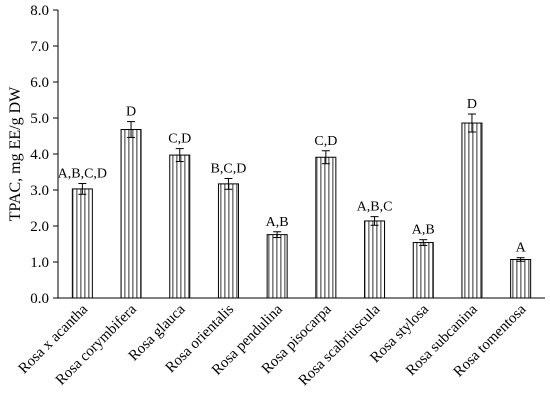  What do you see at coordinates (82, 174) in the screenshot?
I see `data-label: A,B,C,D` at bounding box center [82, 174].